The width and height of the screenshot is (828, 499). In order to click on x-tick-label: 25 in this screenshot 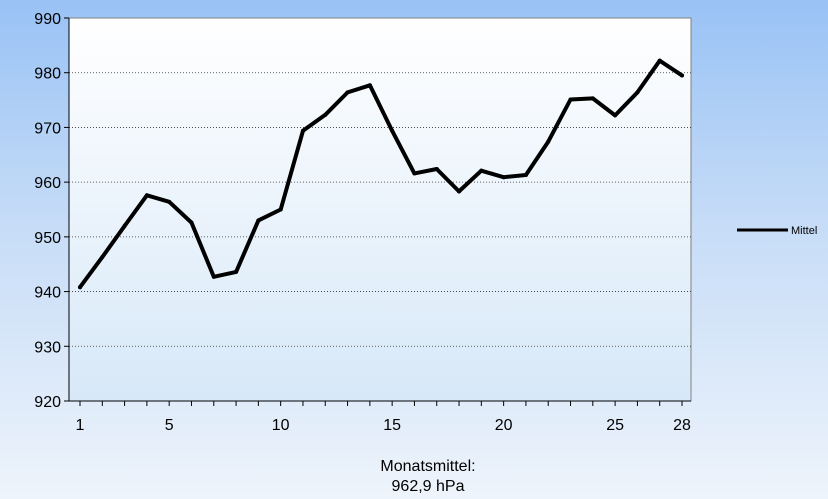, I will do `click(615, 425)`.